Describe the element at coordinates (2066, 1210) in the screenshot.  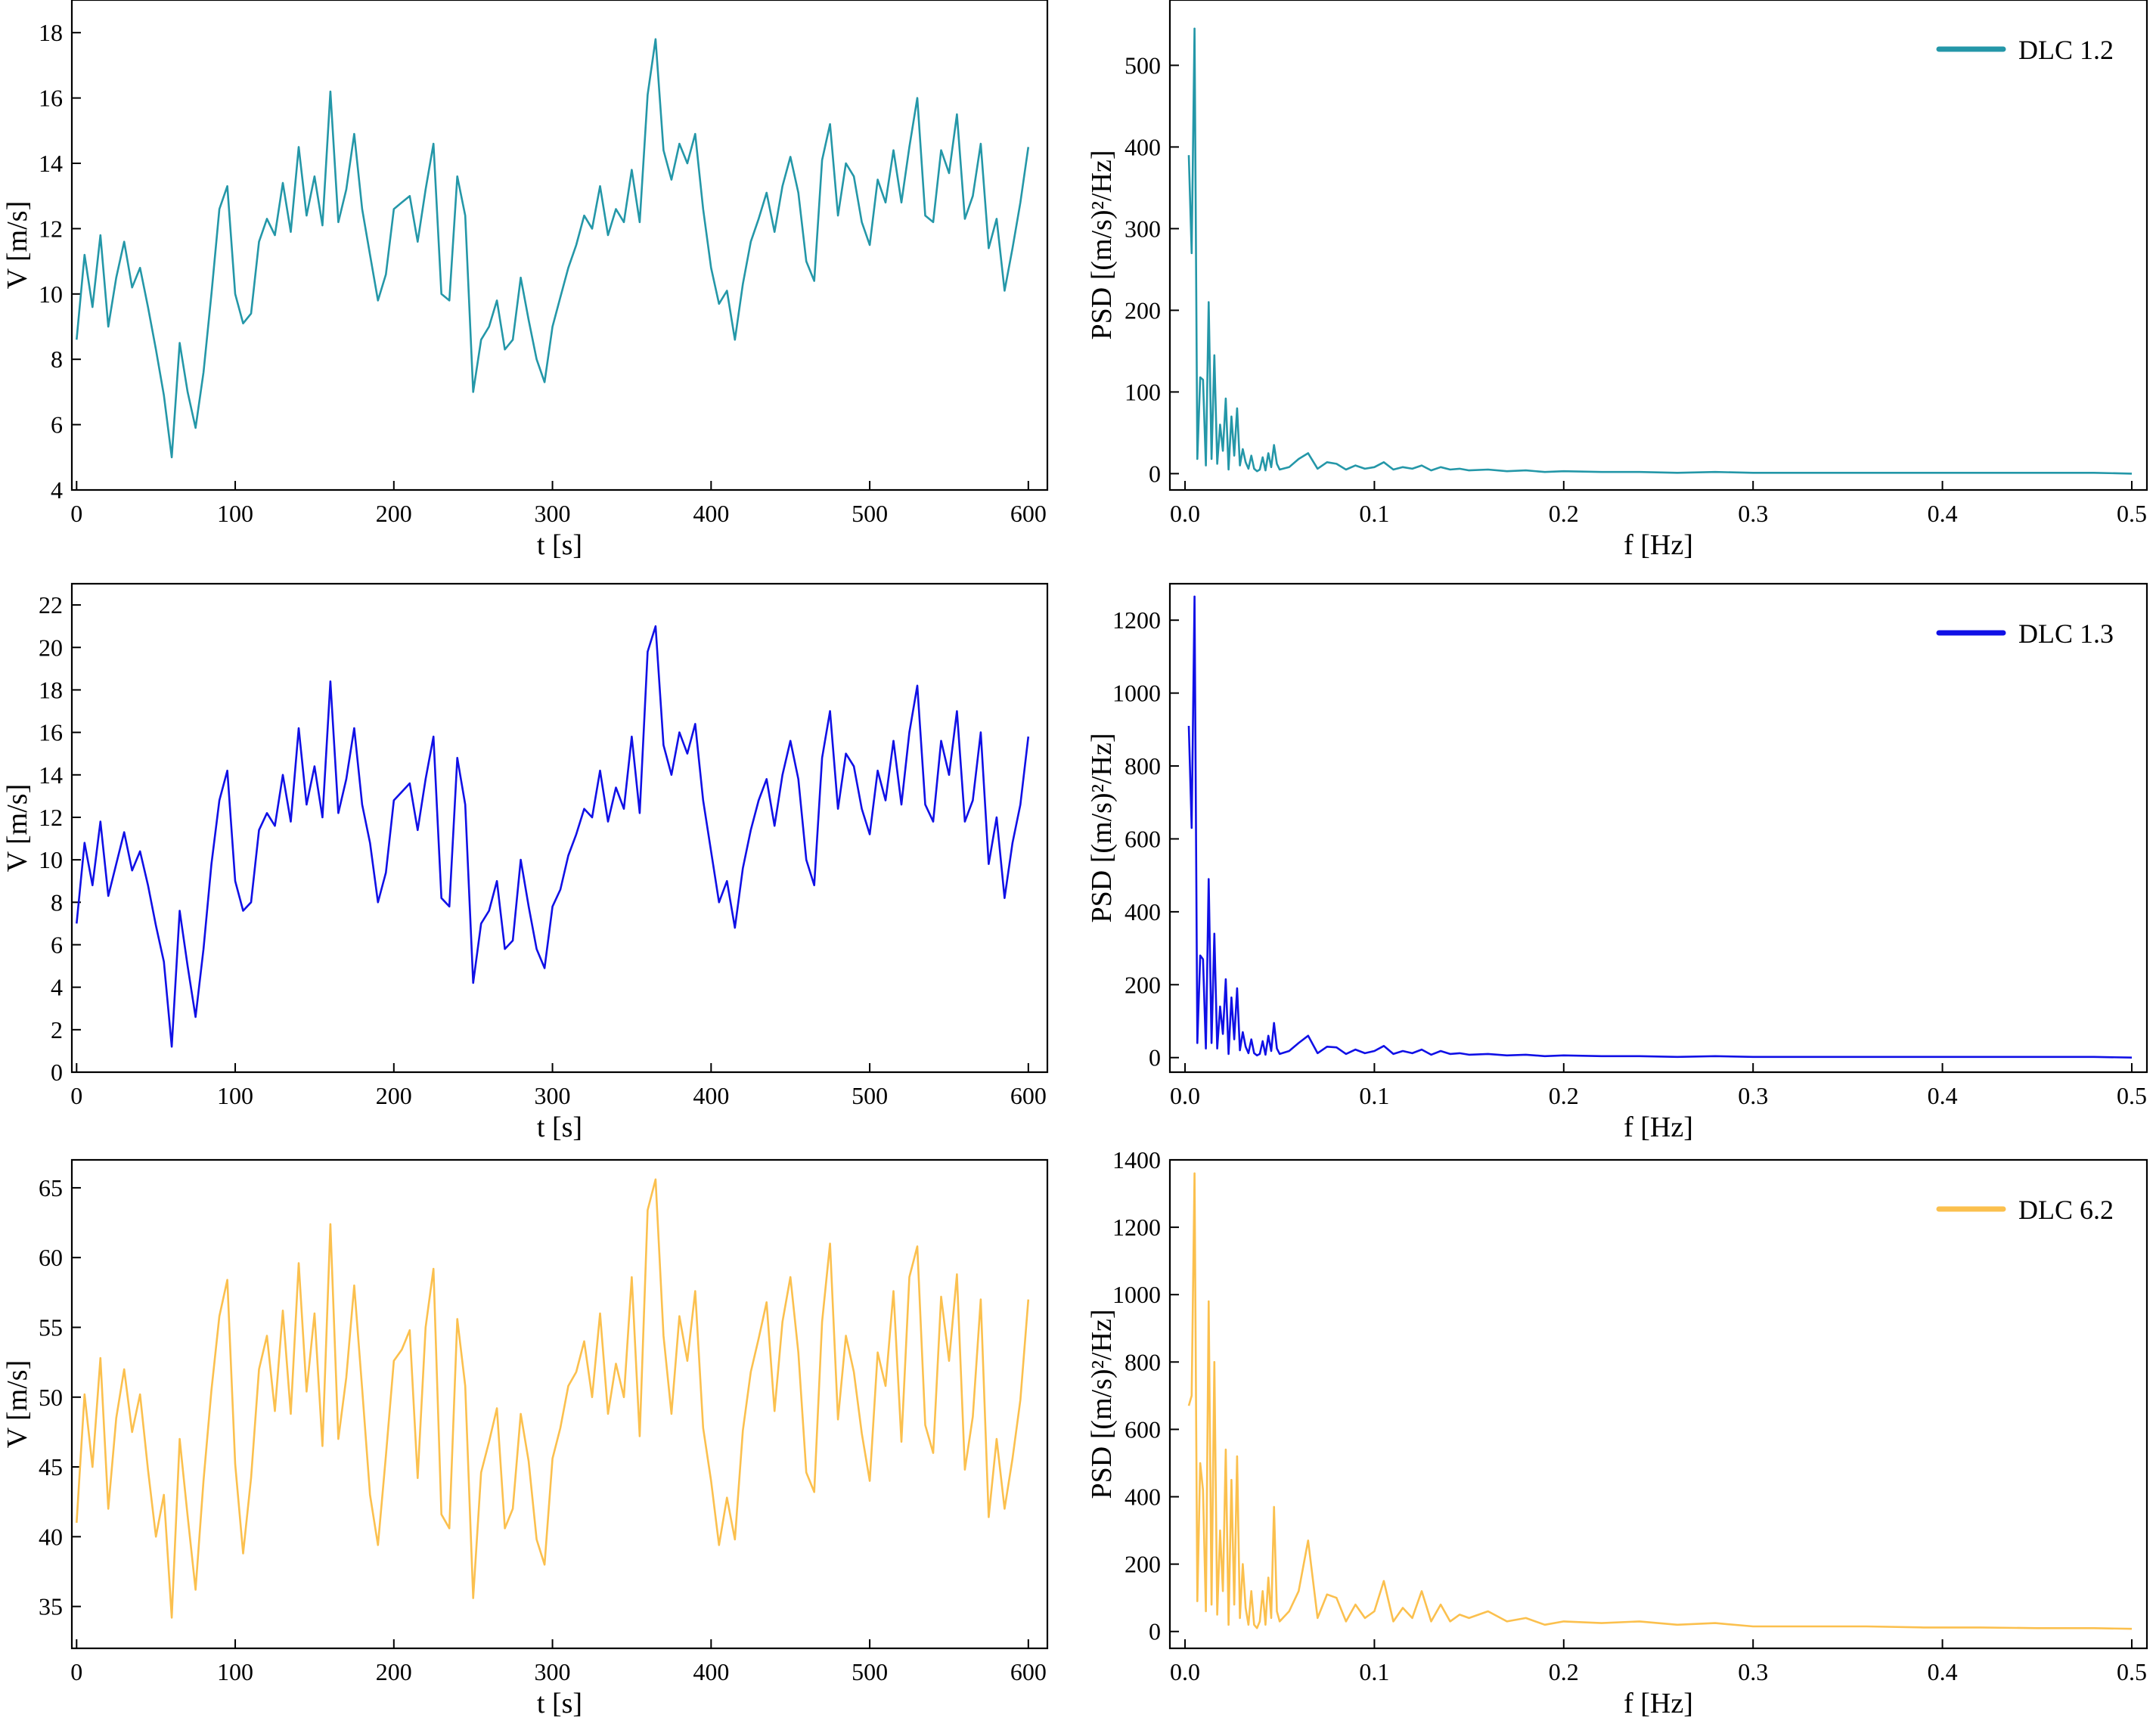
I see `legend-label: DLC 6.2` at that location.